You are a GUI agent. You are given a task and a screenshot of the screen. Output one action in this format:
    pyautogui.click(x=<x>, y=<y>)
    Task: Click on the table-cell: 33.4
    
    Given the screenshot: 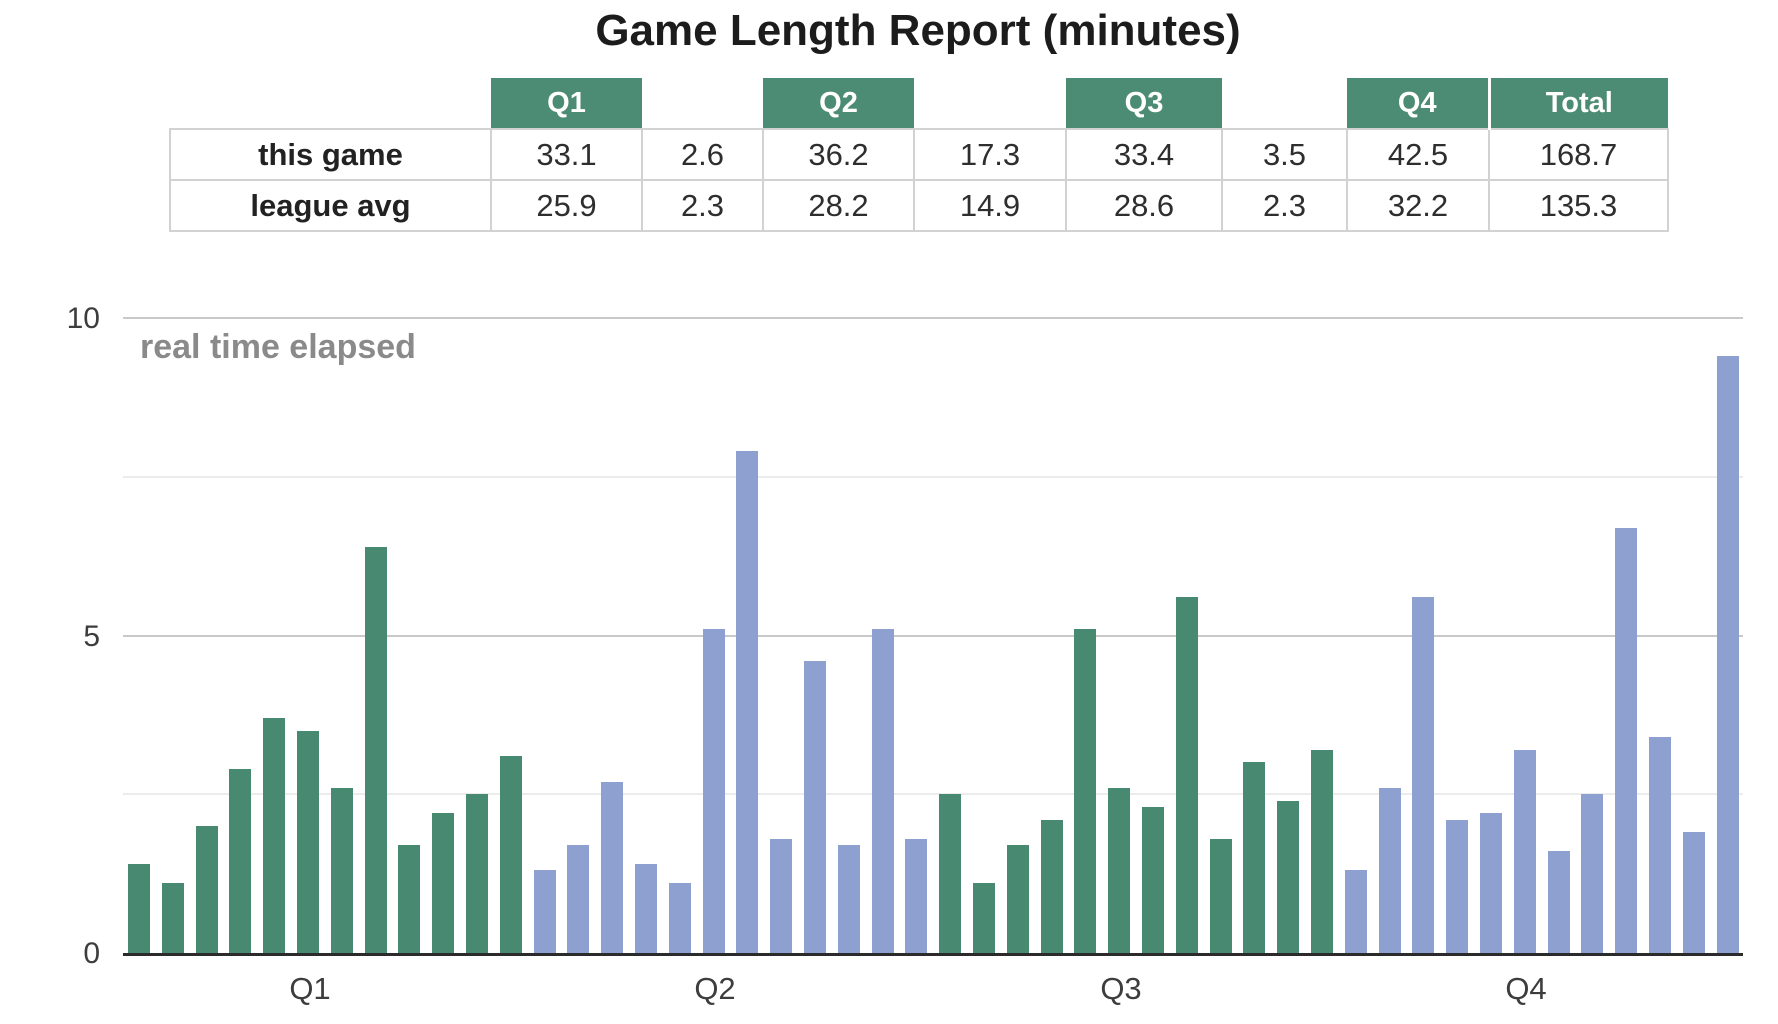 What is the action you would take?
    pyautogui.click(x=1144, y=154)
    